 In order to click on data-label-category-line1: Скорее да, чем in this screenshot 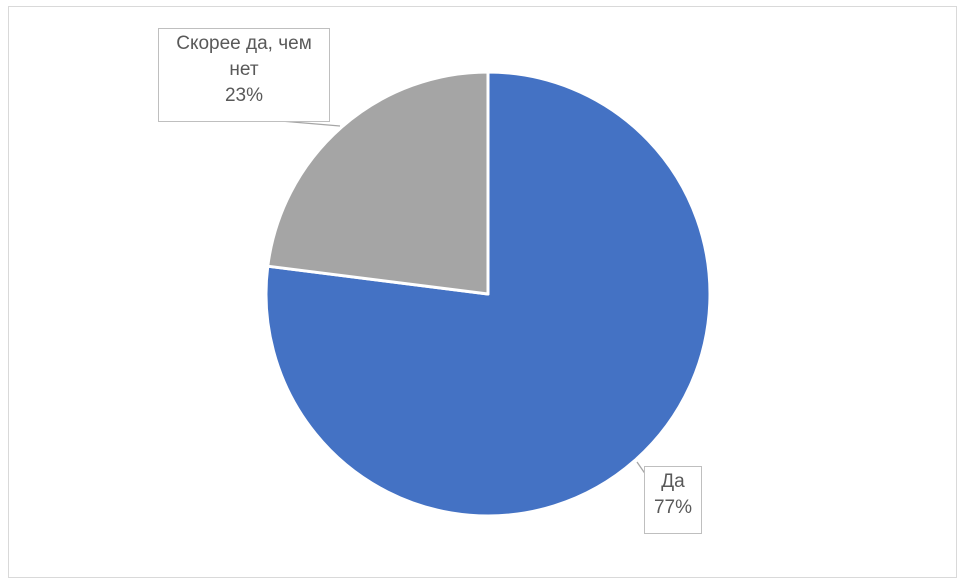, I will do `click(244, 43)`.